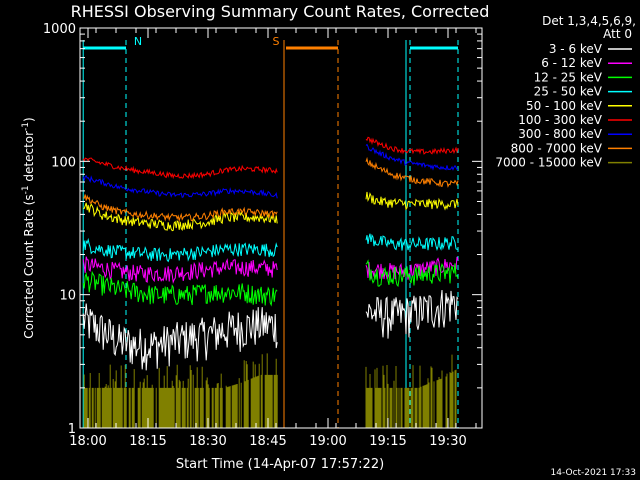 The width and height of the screenshot is (640, 480). I want to click on footer-date: 14-Oct-2021 17:33, so click(593, 473).